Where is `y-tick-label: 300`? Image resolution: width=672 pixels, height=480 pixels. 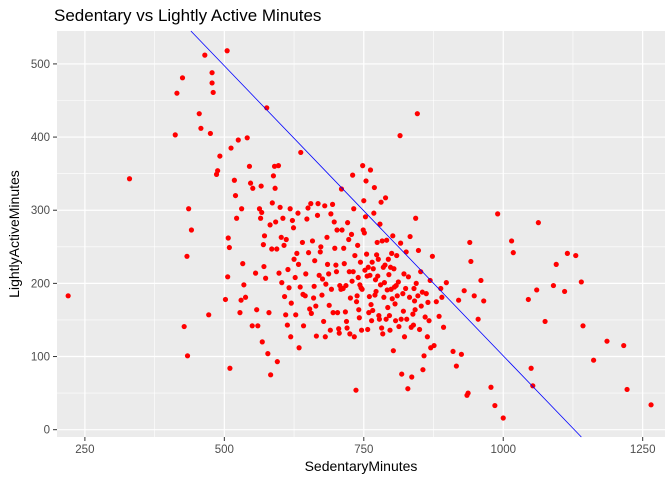 y-tick-label: 300 is located at coordinates (40, 211).